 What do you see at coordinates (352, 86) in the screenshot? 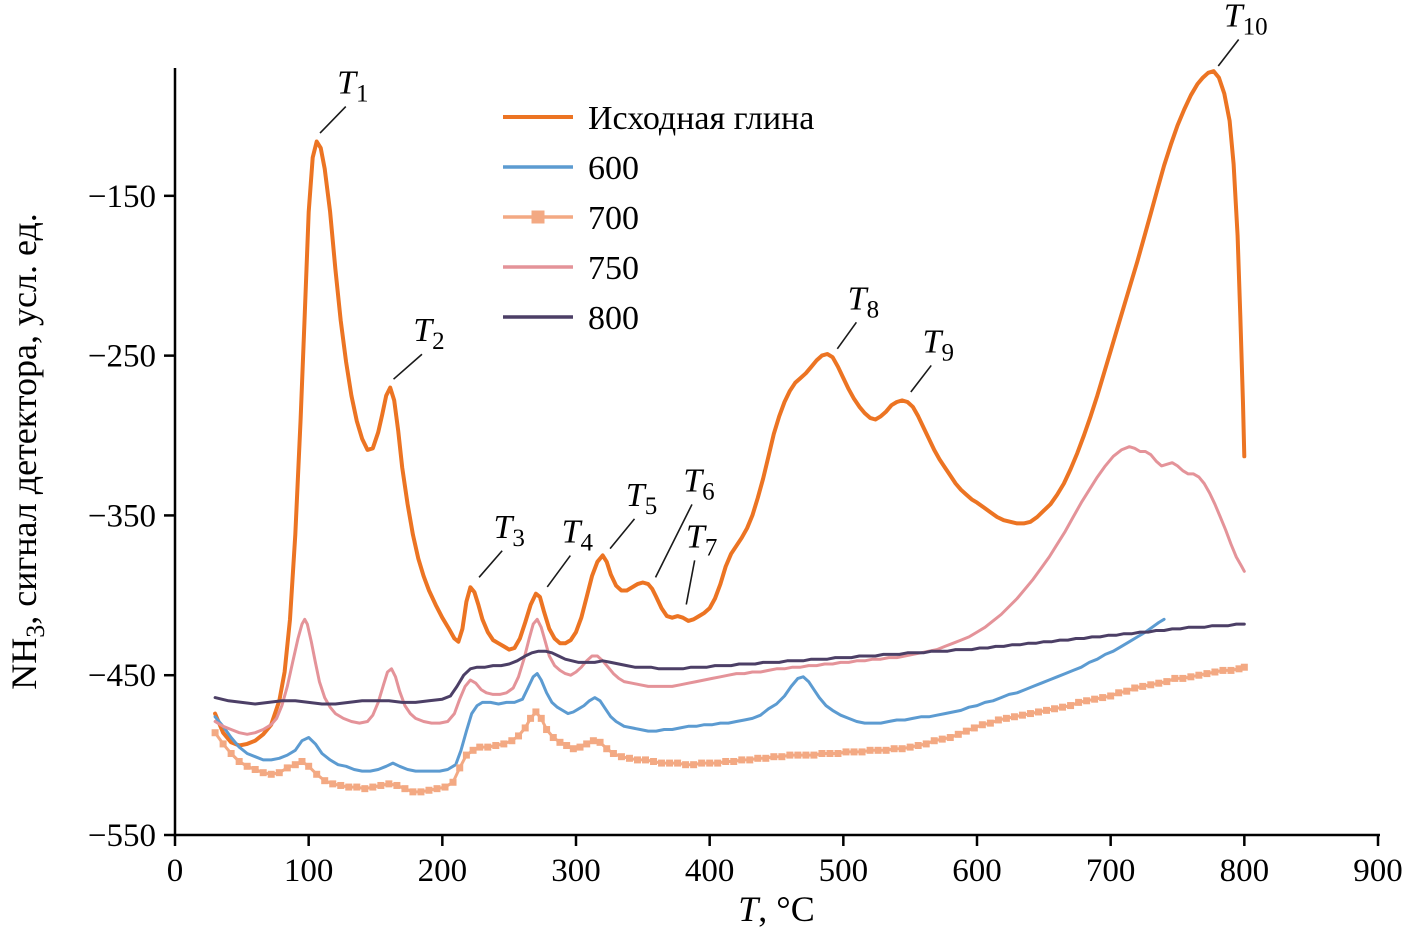
I see `annotation-label: T1` at bounding box center [352, 86].